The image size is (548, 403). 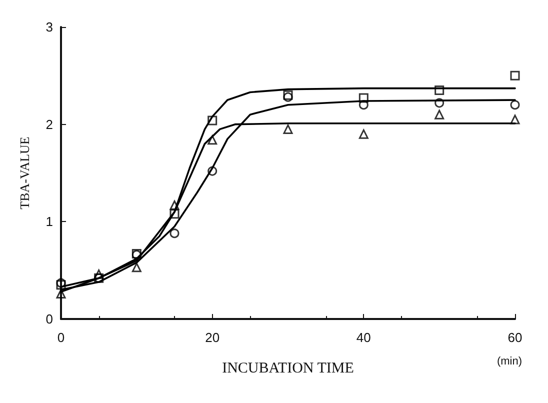 What do you see at coordinates (24, 173) in the screenshot?
I see `y-axis-title: TBA-VALUE` at bounding box center [24, 173].